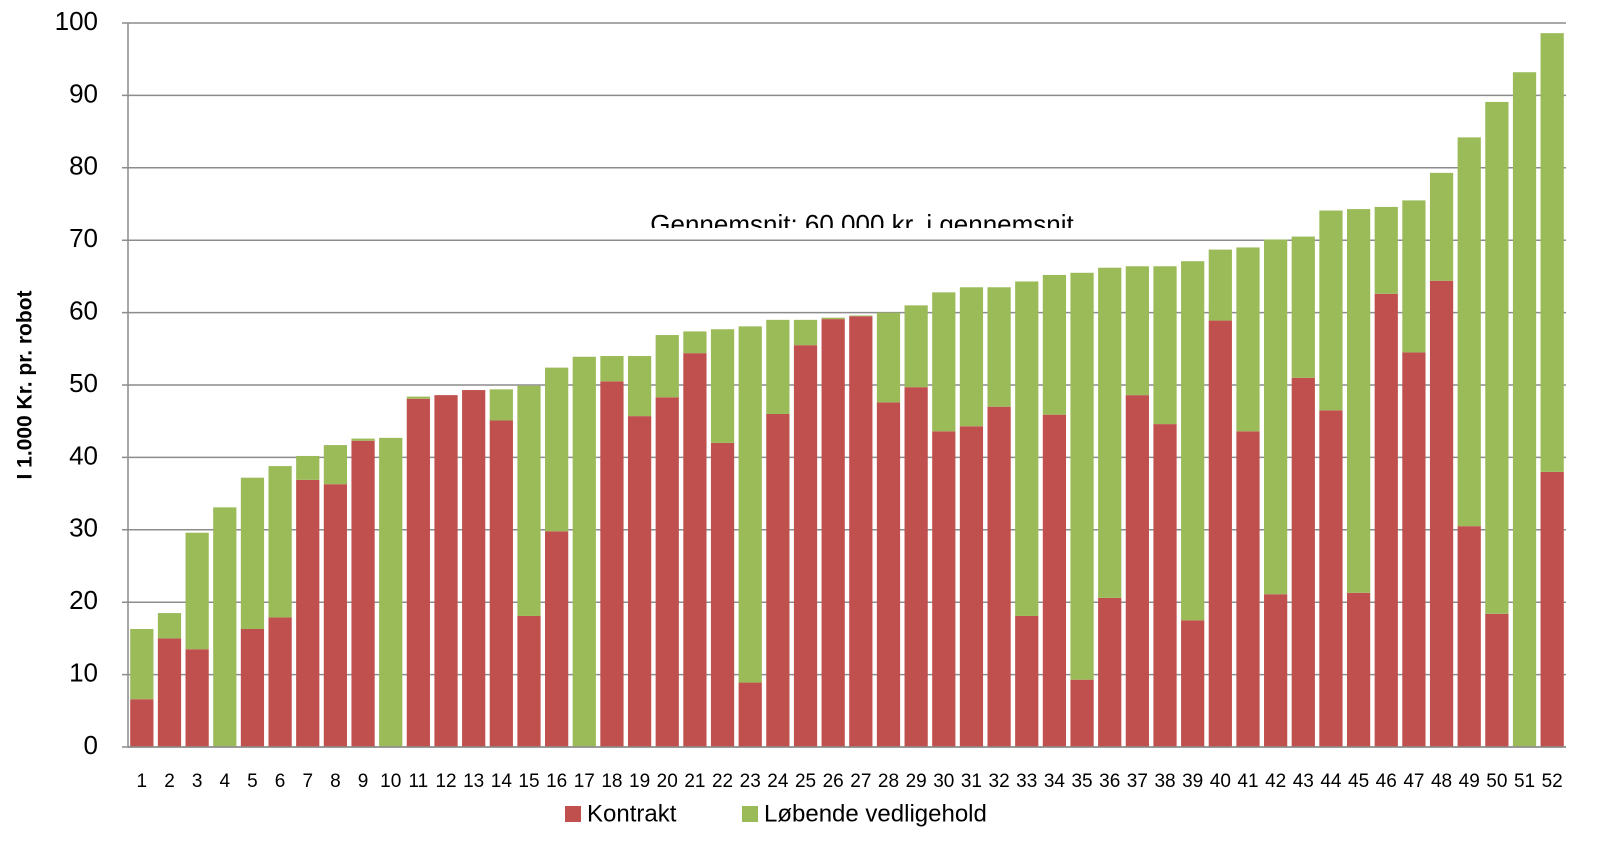 This screenshot has height=851, width=1608. I want to click on x-tick-label: 40, so click(1220, 781).